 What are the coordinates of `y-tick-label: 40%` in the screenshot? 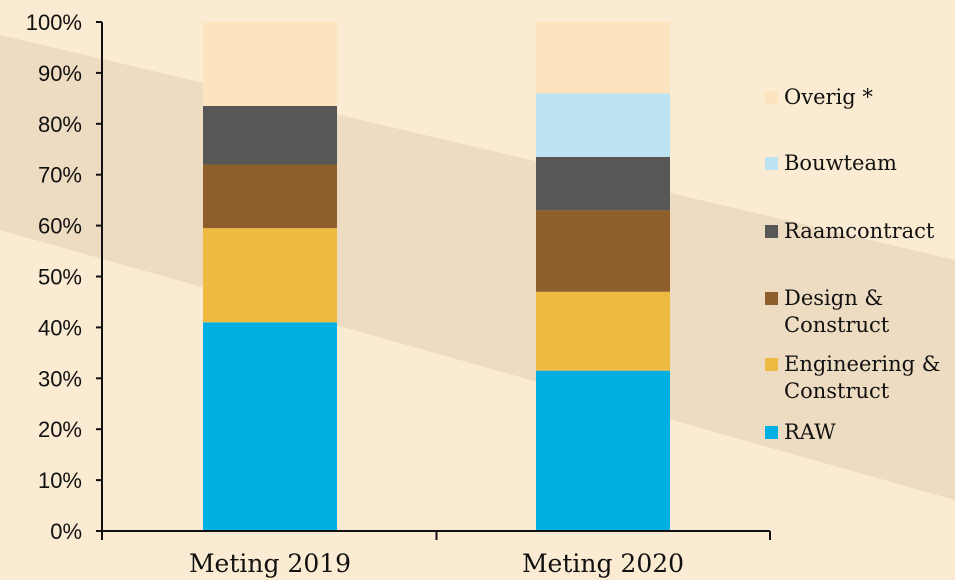 It's located at (60, 327).